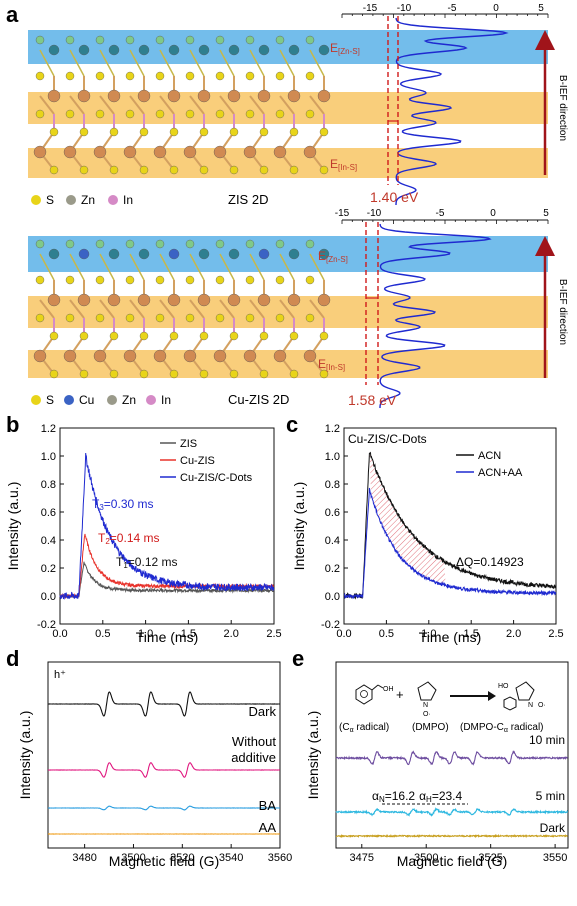 The width and height of the screenshot is (577, 906). What do you see at coordinates (372, 400) in the screenshot?
I see `gap-value: 1.58 eV` at bounding box center [372, 400].